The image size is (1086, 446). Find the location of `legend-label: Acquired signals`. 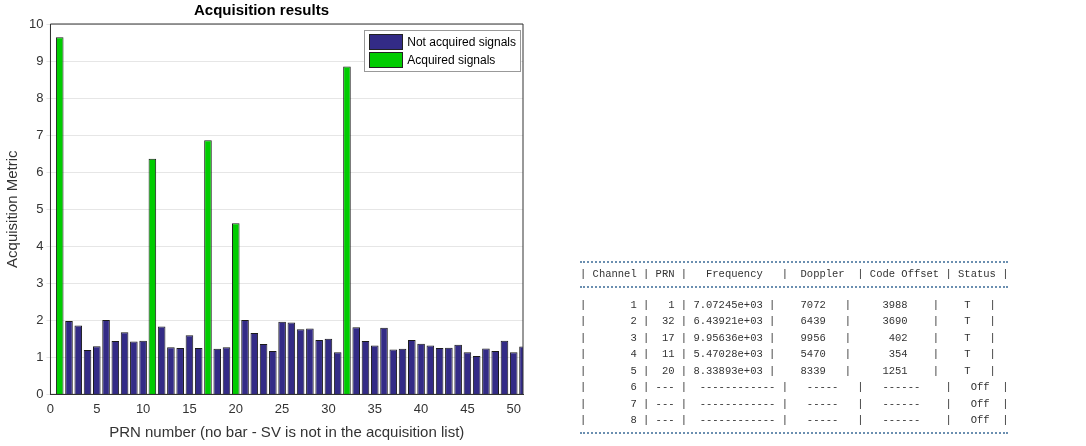

legend-label: Acquired signals is located at coordinates (451, 60).